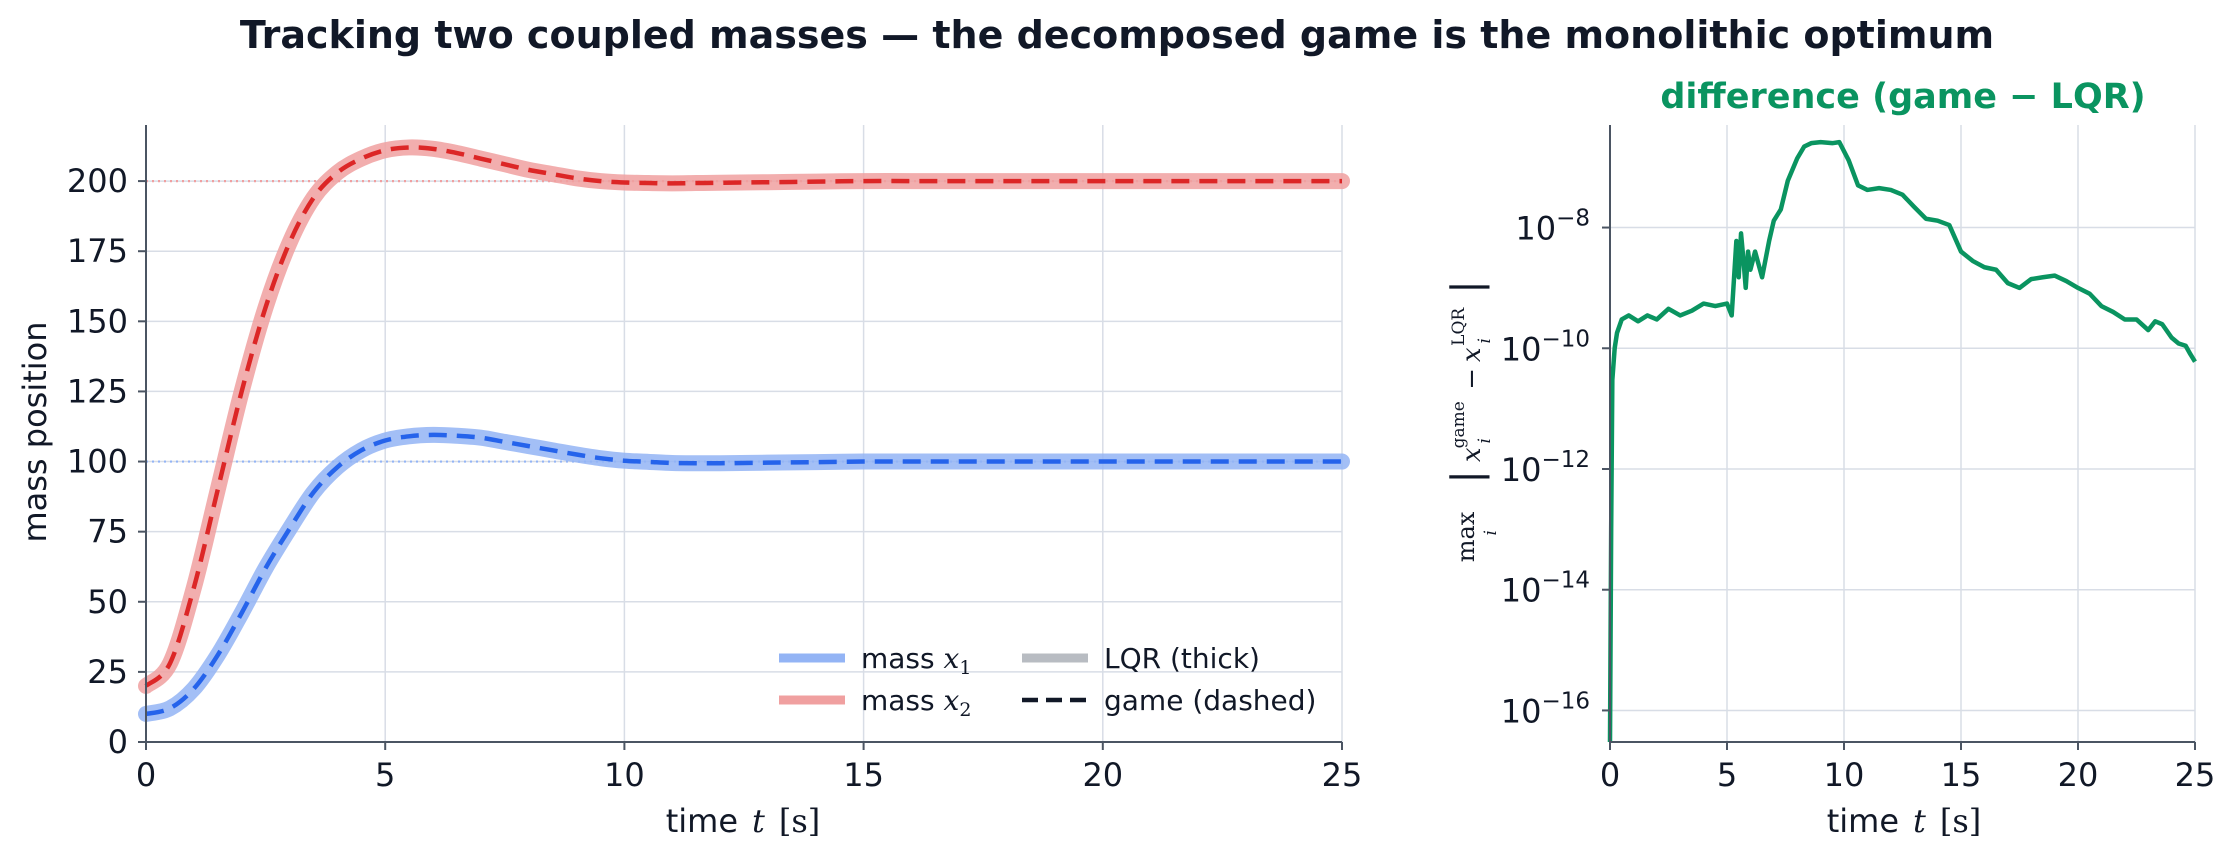 This screenshot has height=860, width=2234. I want to click on y-tick-label: 200, so click(97, 181).